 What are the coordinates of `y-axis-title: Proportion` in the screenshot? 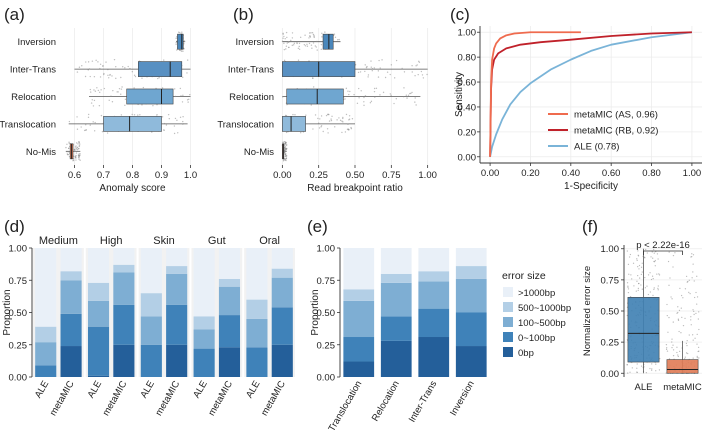 It's located at (315, 312).